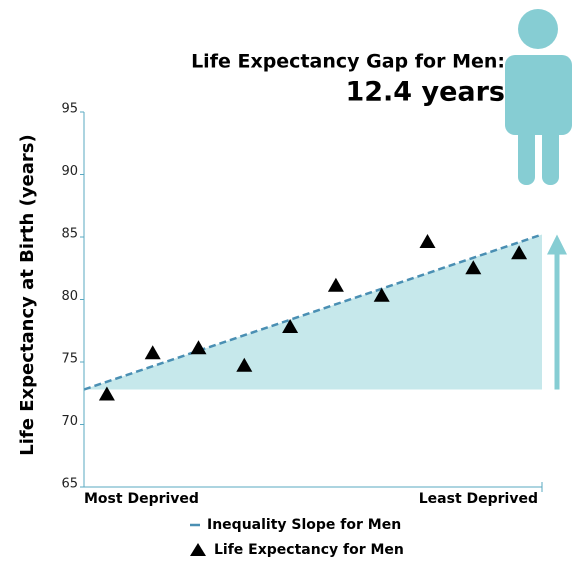 The image size is (587, 562). What do you see at coordinates (69, 171) in the screenshot?
I see `y-tick-label: 90` at bounding box center [69, 171].